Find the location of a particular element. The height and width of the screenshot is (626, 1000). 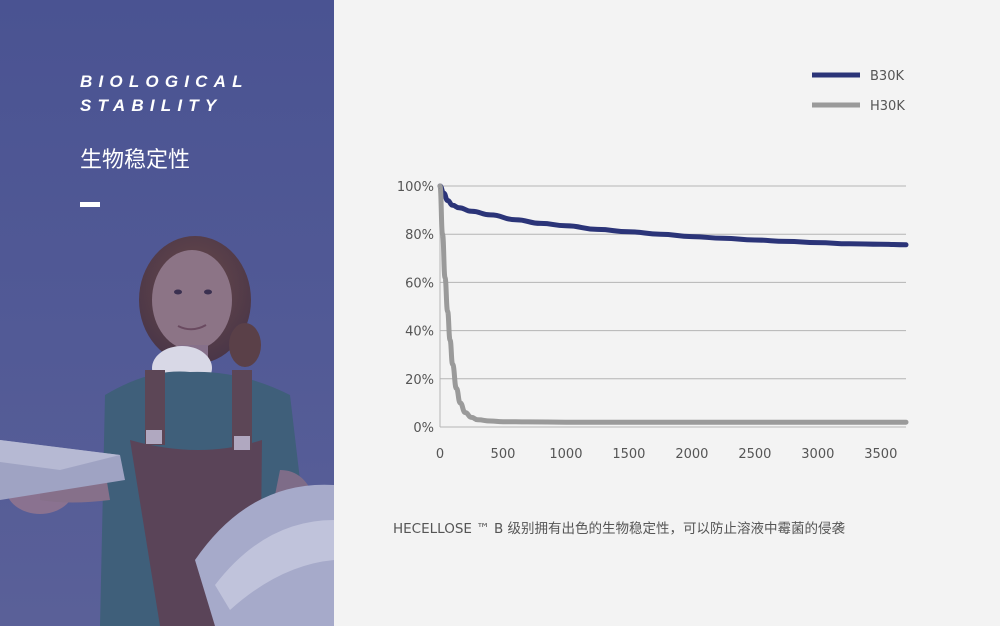

y-tick-label: 20% is located at coordinates (419, 380).